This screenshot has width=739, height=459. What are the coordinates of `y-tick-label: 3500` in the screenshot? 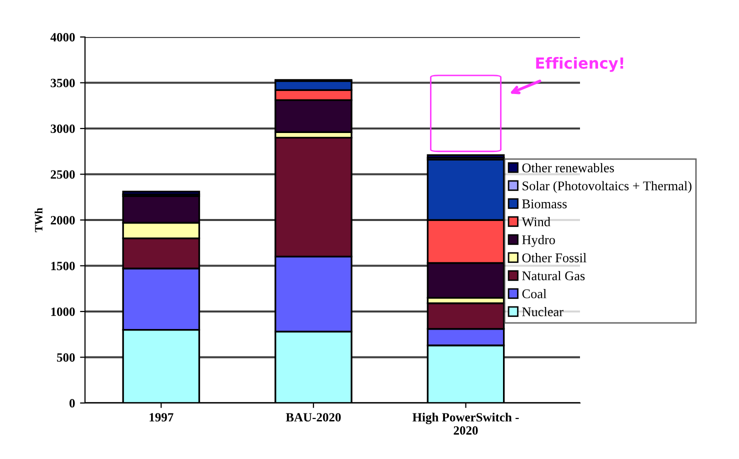 It's located at (62, 83).